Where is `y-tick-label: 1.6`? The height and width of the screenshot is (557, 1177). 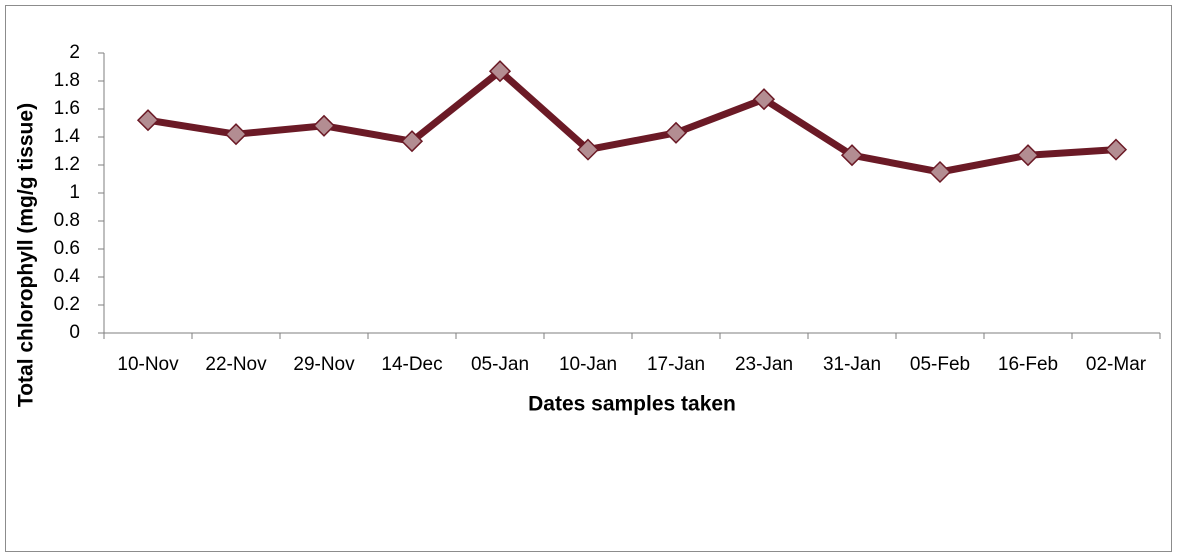
y-tick-label: 1.6 is located at coordinates (67, 108).